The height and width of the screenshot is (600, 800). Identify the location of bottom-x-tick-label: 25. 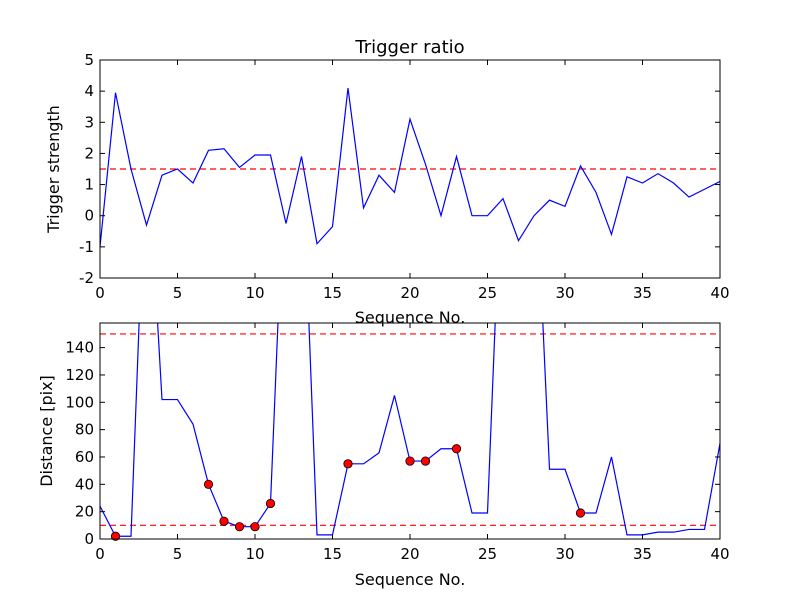
(487, 554).